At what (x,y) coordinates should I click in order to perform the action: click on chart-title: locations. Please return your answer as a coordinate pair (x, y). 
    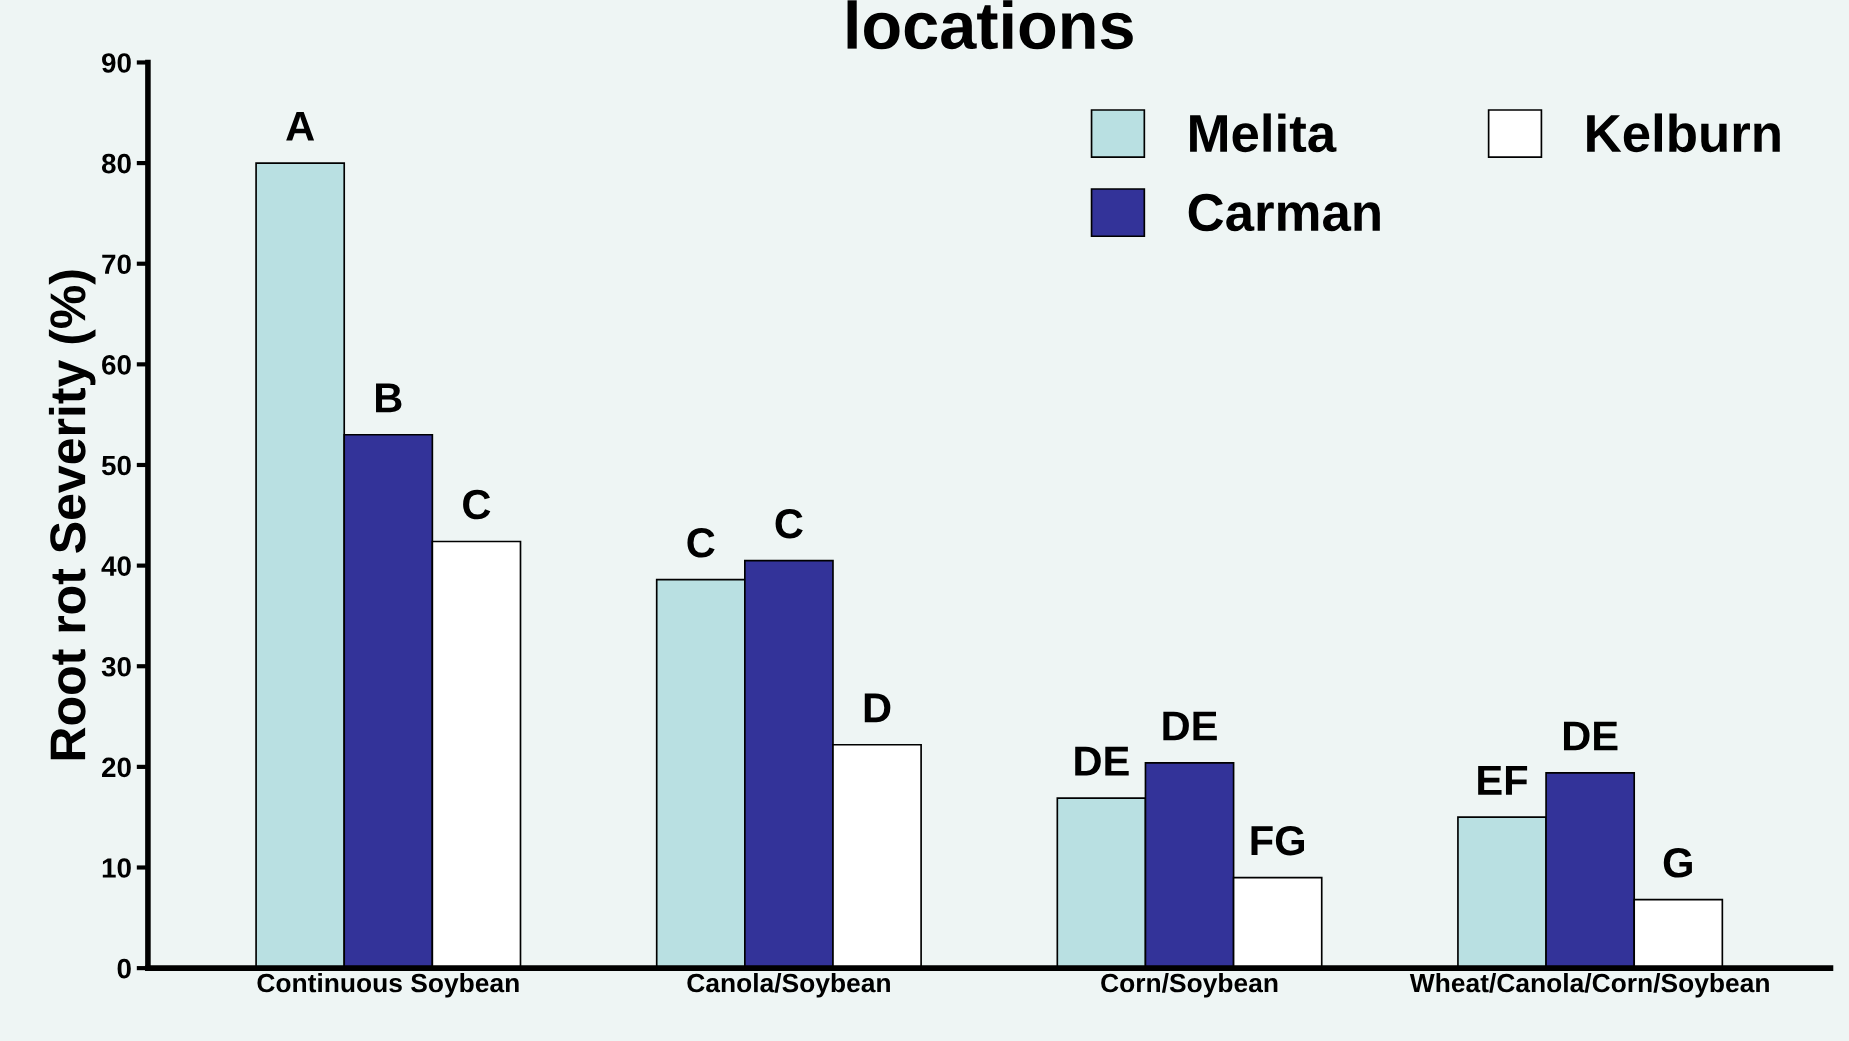
    Looking at the image, I should click on (990, 25).